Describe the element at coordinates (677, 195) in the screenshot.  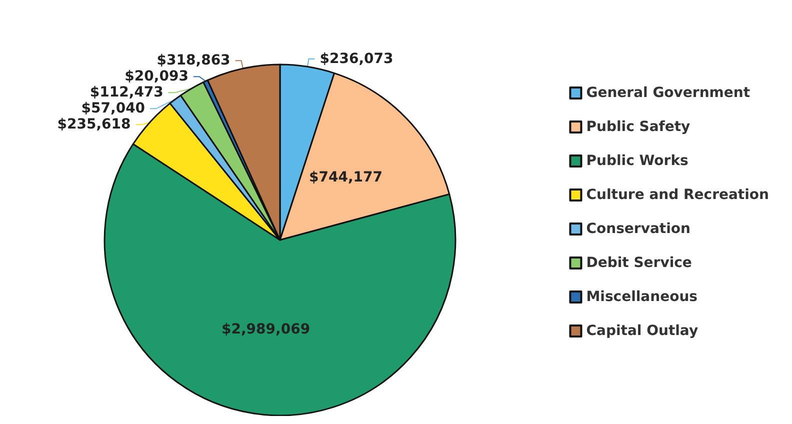
I see `legend-label: Culture and Recreation` at that location.